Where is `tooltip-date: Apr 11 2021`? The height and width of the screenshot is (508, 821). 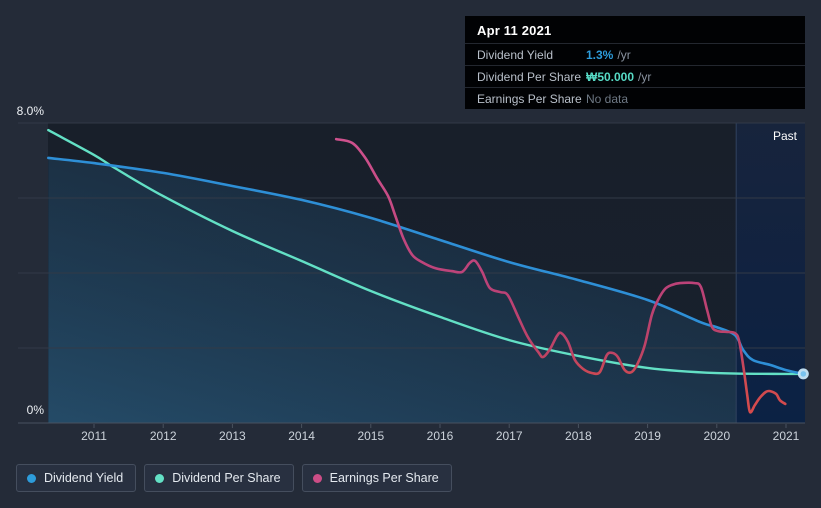 tooltip-date: Apr 11 2021 is located at coordinates (514, 30).